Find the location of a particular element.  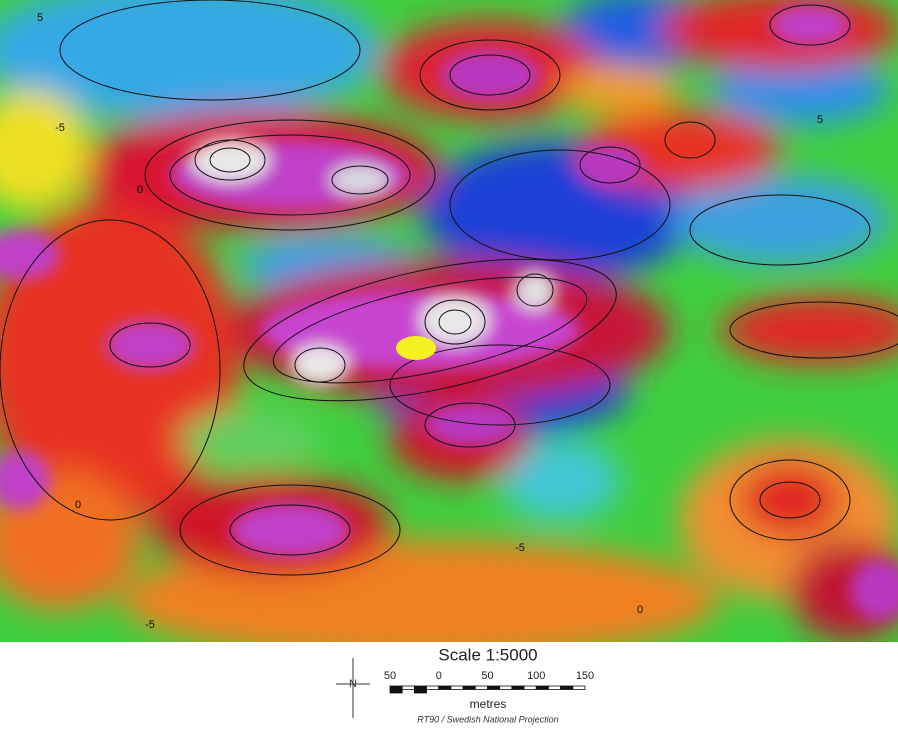

north-label: N is located at coordinates (353, 684).